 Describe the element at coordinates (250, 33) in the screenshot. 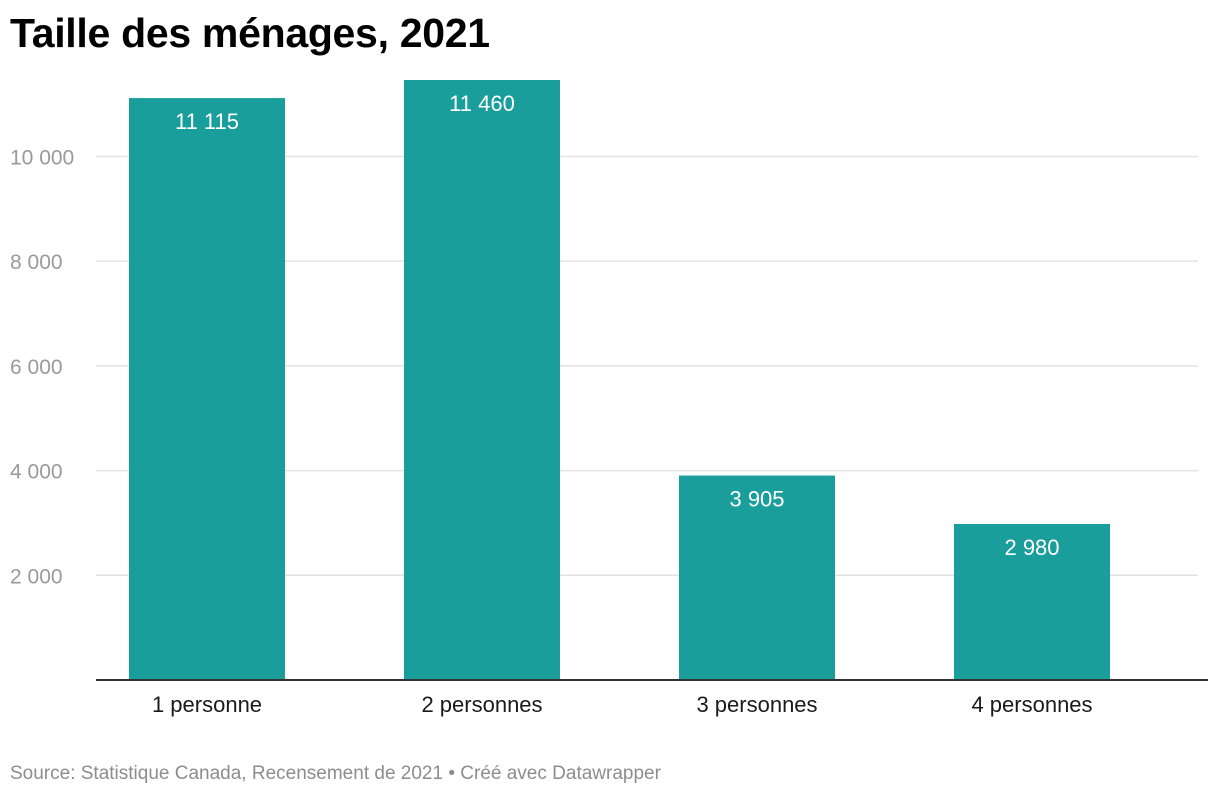

I see `chart-title: Taille des ménages, 2021` at that location.